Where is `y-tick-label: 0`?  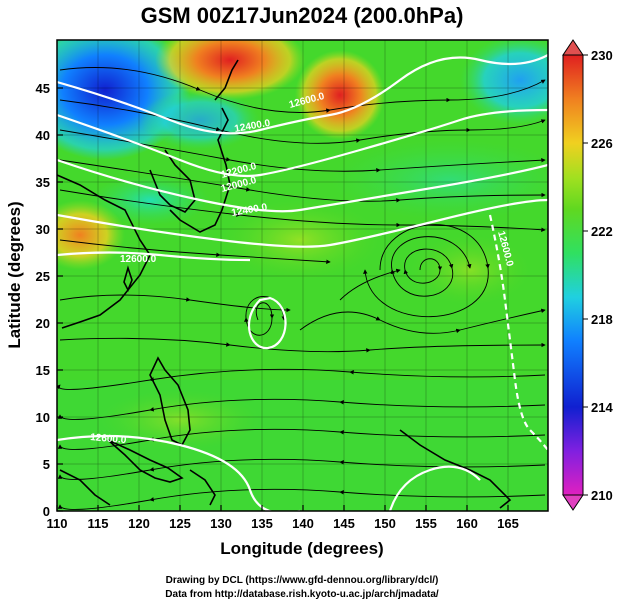 y-tick-label: 0 is located at coordinates (46, 511).